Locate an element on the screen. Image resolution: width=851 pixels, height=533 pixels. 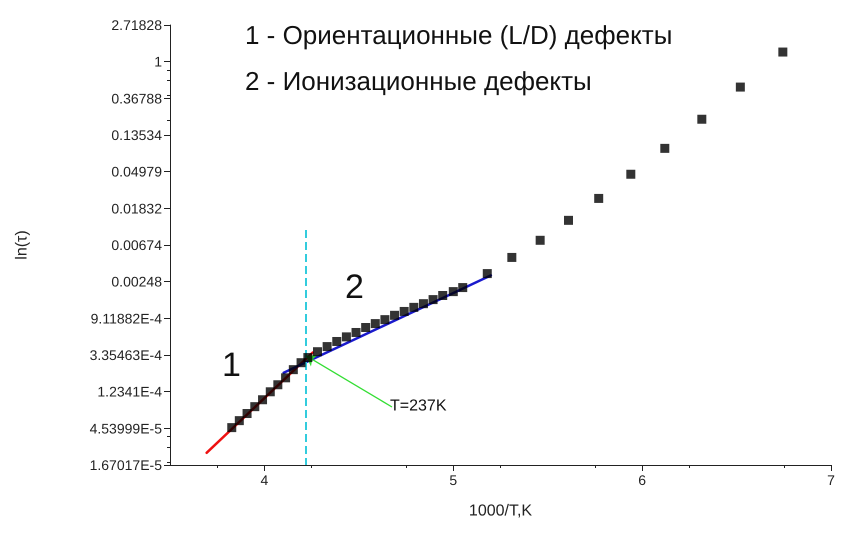
y-tick-label: 0.00674 is located at coordinates (136, 244).